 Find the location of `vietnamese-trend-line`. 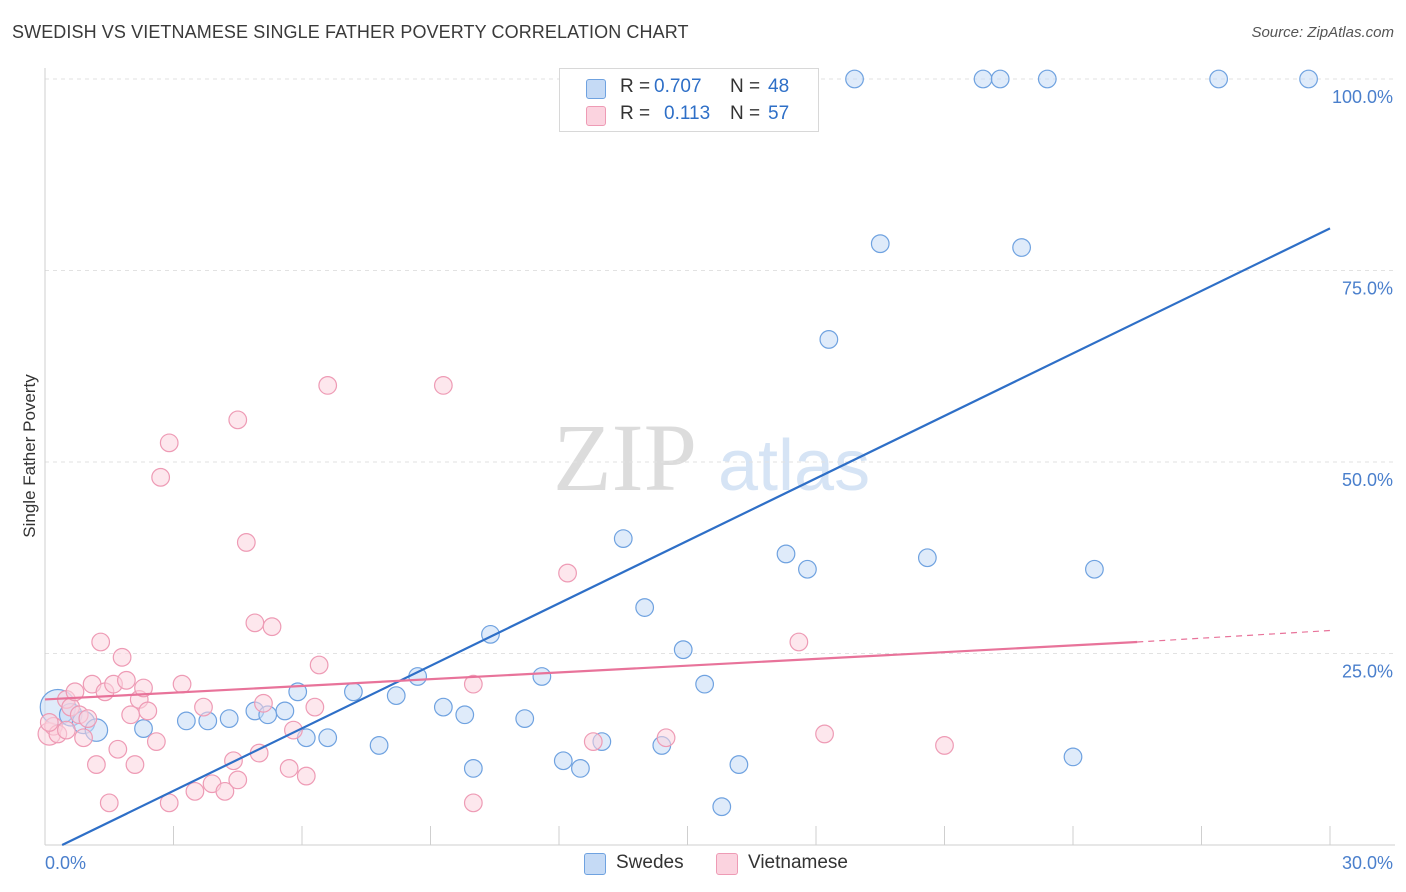

vietnamese-trend-line is located at coordinates (591, 670).